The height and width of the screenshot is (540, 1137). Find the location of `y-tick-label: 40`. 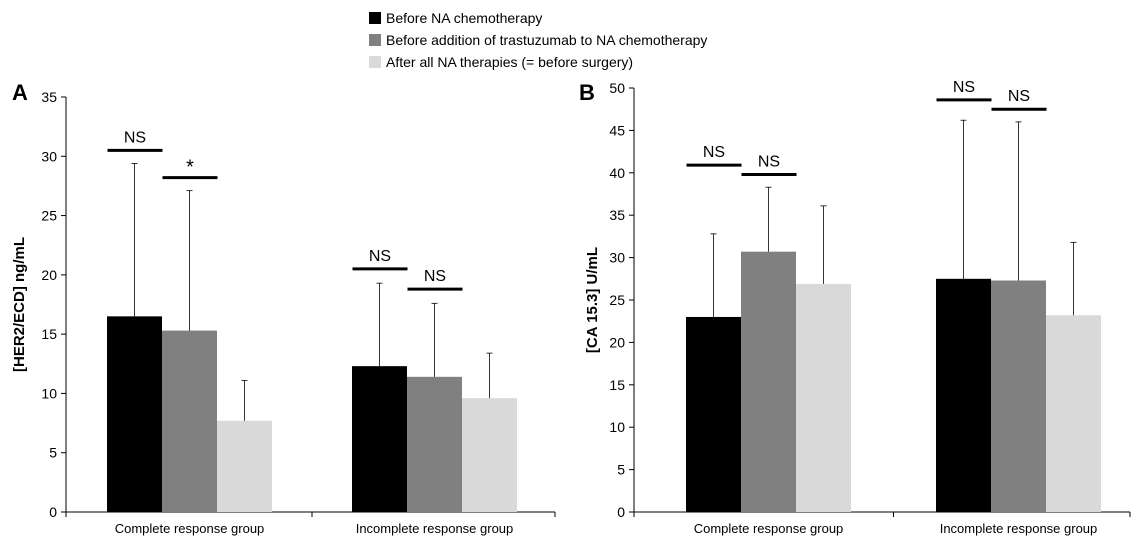

y-tick-label: 40 is located at coordinates (617, 173).